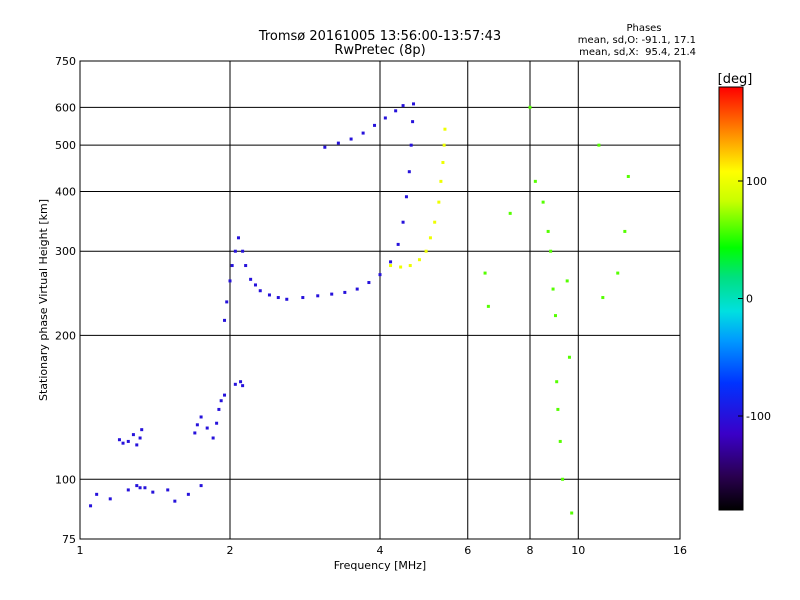 Image resolution: width=800 pixels, height=600 pixels. Describe the element at coordinates (749, 299) in the screenshot. I see `colorbar-tick-label: 0` at that location.